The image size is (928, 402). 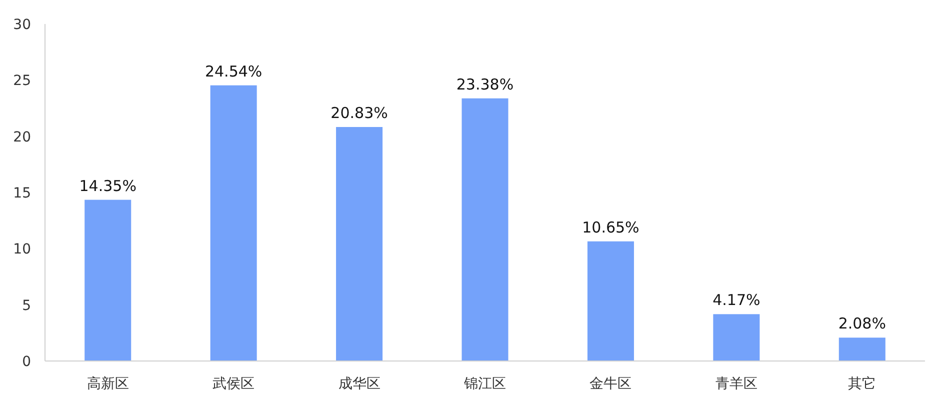 What do you see at coordinates (233, 384) in the screenshot?
I see `x-tick-label: 武侯区` at bounding box center [233, 384].